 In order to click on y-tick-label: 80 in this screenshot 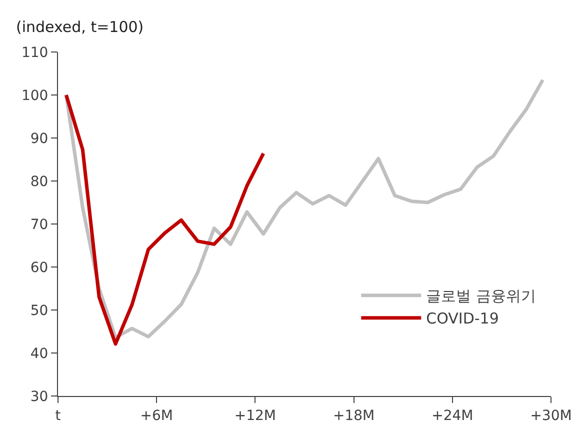, I will do `click(39, 182)`.